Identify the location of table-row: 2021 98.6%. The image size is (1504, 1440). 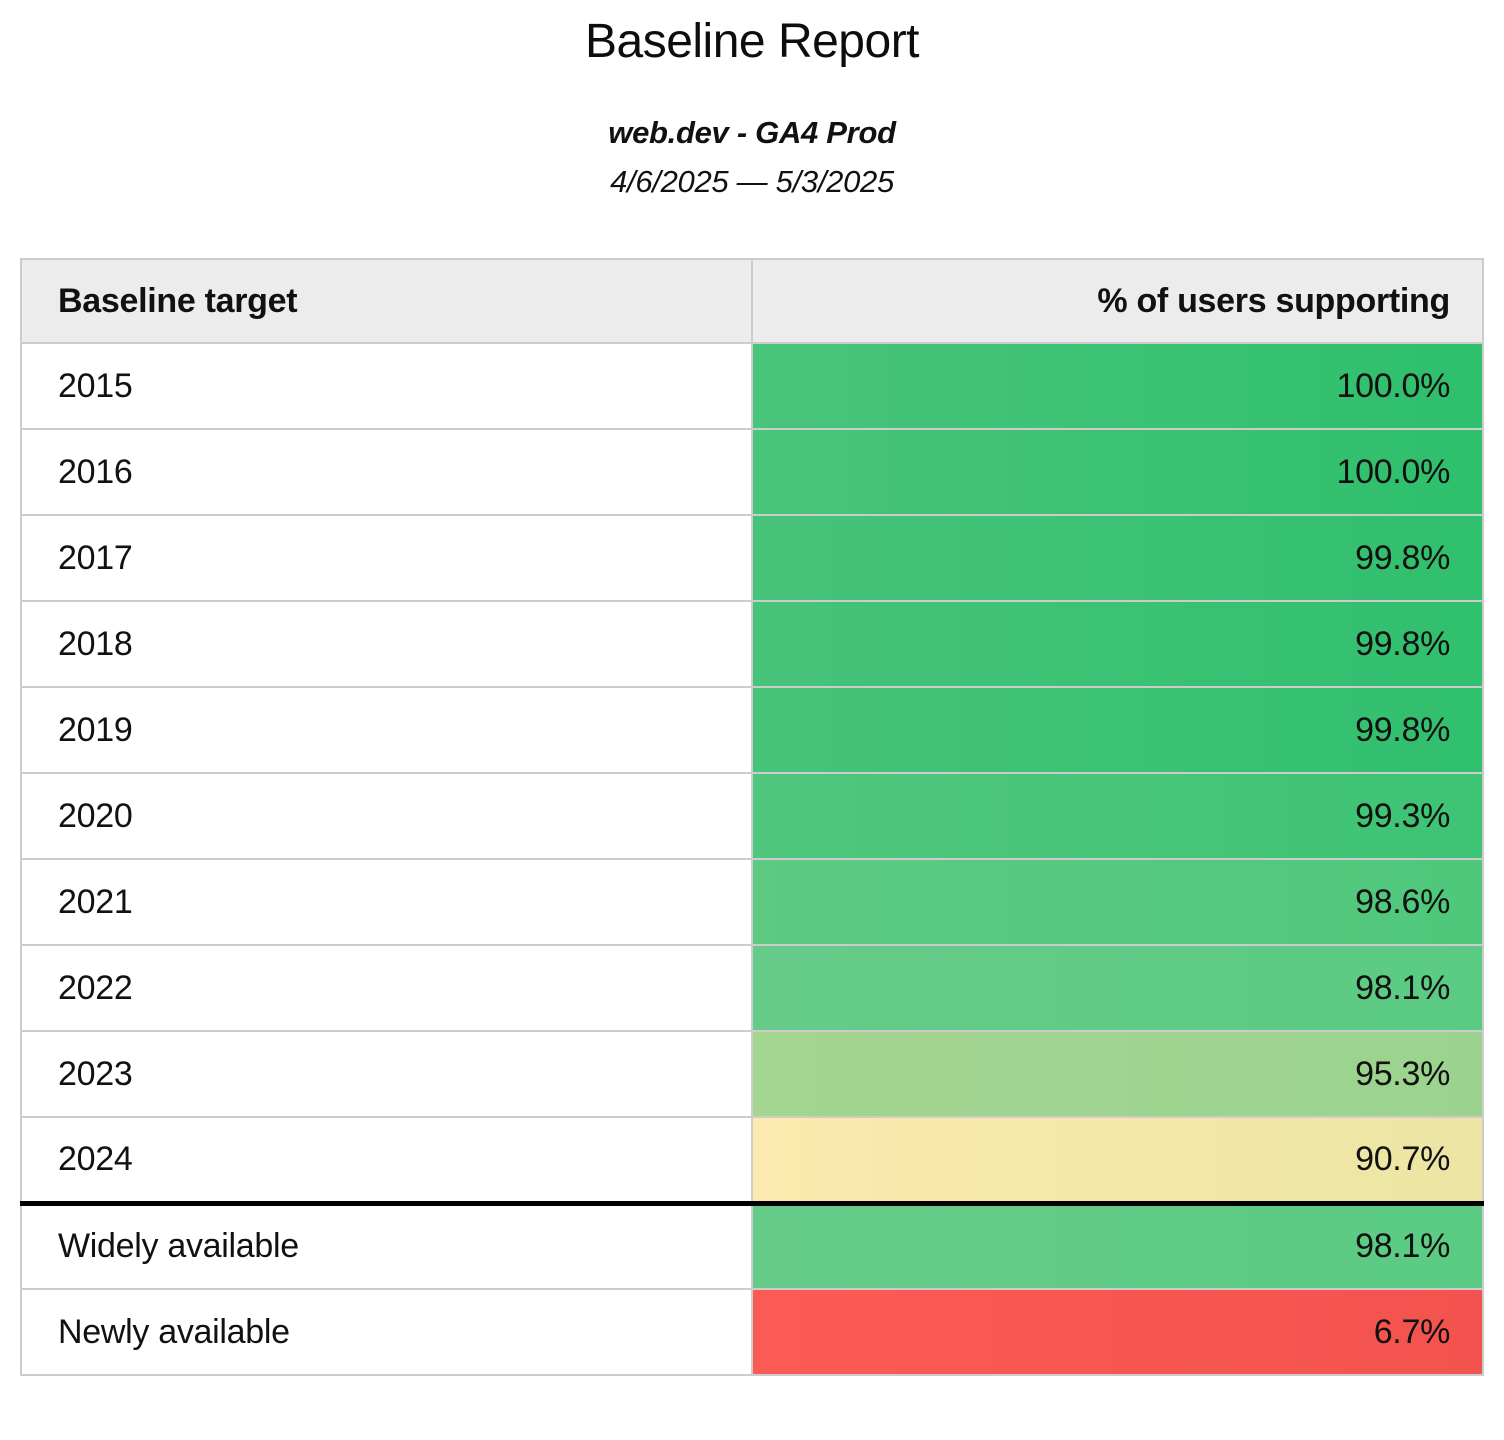
(752, 902).